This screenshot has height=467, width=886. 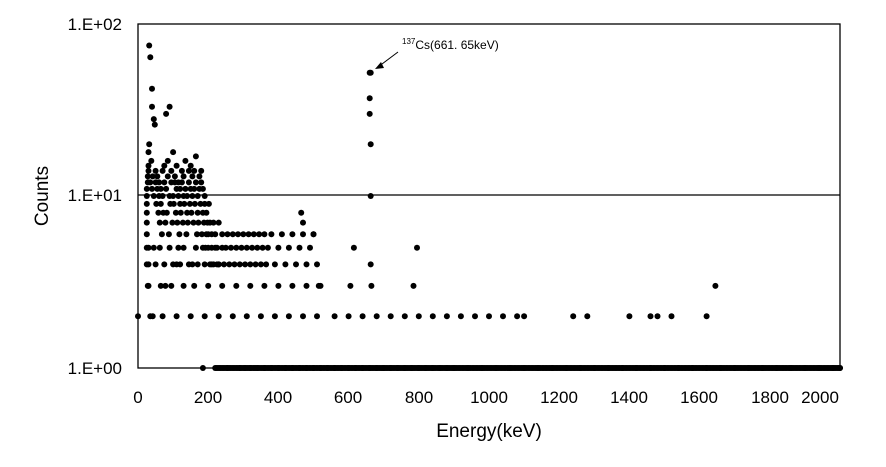 I want to click on y-tick-label: 1.E+00, so click(x=95, y=368).